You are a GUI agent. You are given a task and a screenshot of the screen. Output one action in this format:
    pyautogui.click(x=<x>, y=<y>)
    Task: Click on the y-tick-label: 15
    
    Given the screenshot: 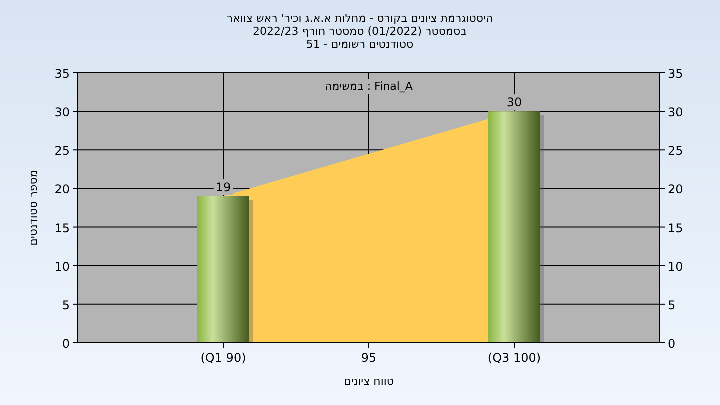 What is the action you would take?
    pyautogui.click(x=62, y=228)
    